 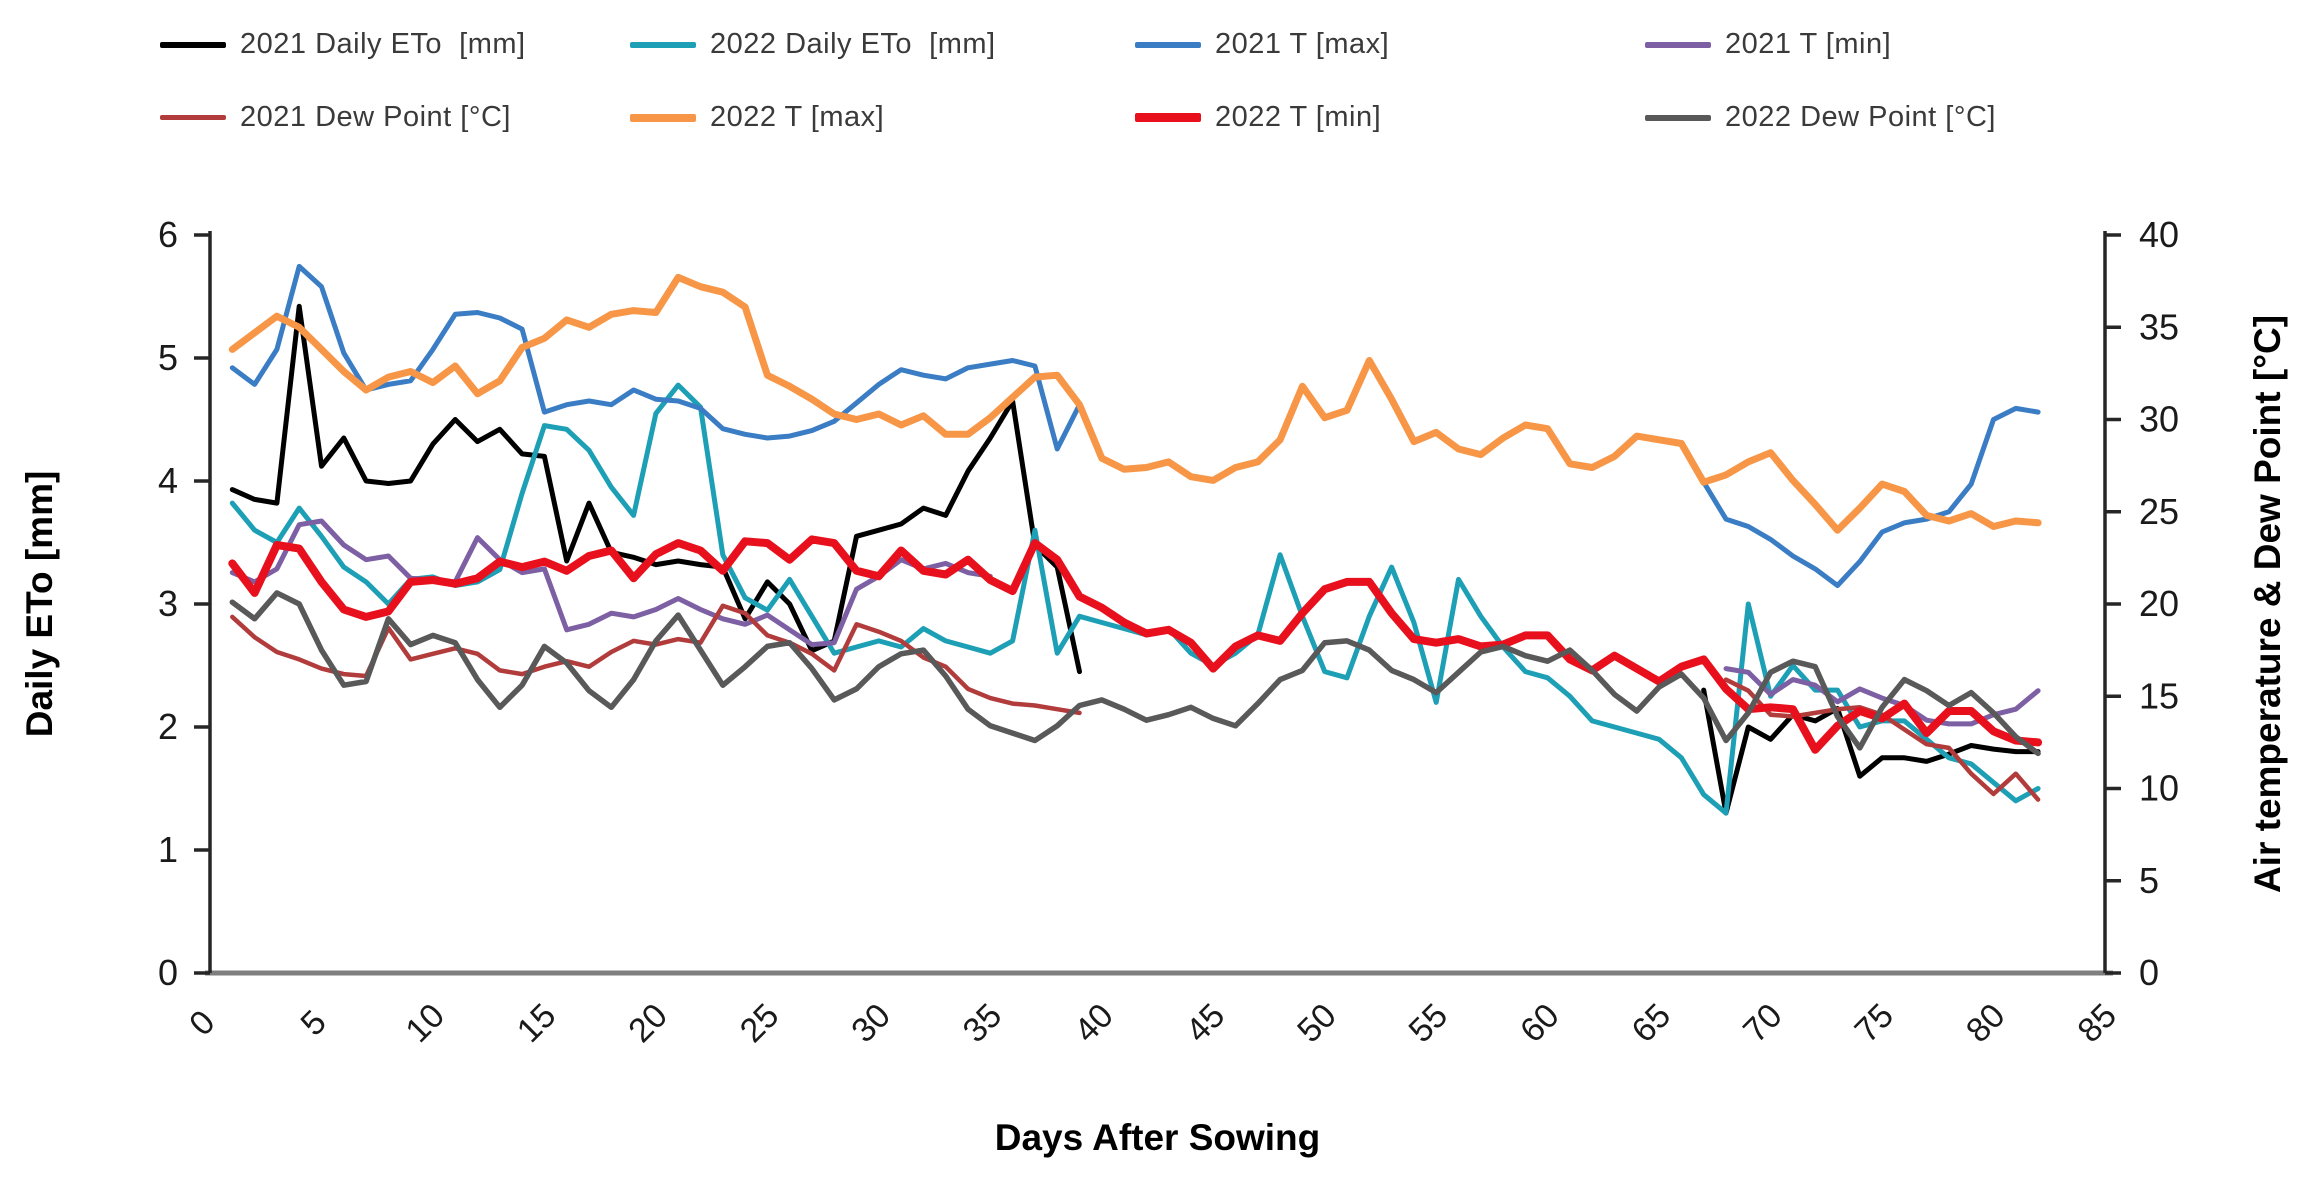 I want to click on y-right-tick-label: 40, so click(x=2159, y=234).